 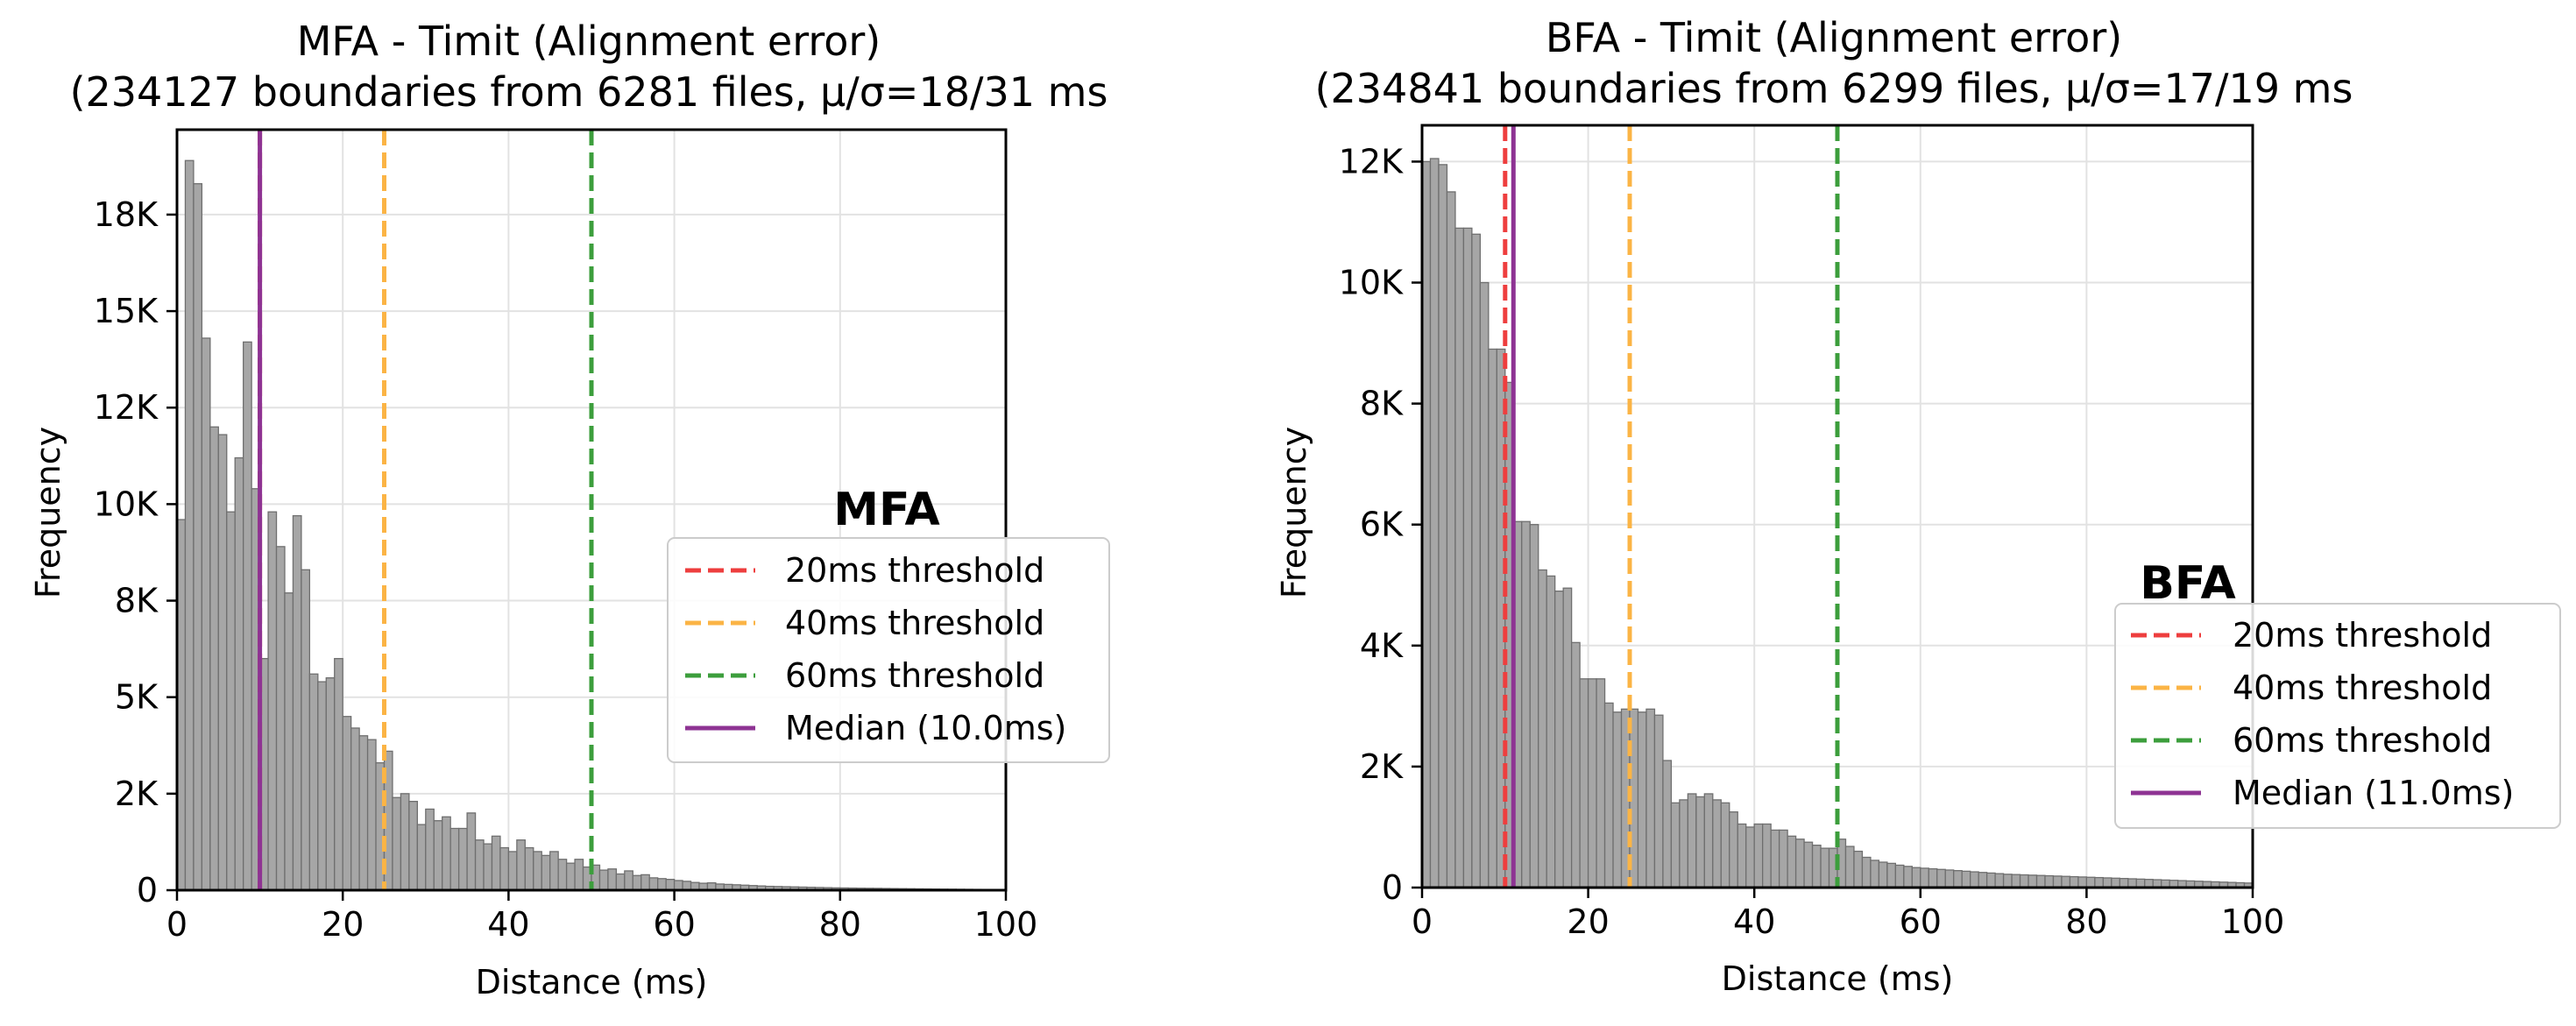 I want to click on bfa-y-tick-label: 8K, so click(x=1382, y=404).